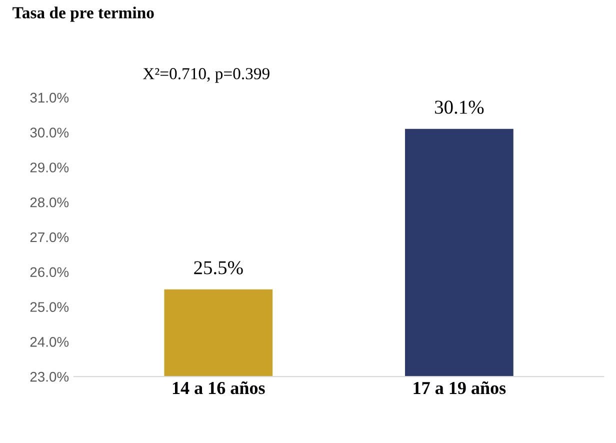  What do you see at coordinates (49, 342) in the screenshot?
I see `y-tick-label: 24.0%` at bounding box center [49, 342].